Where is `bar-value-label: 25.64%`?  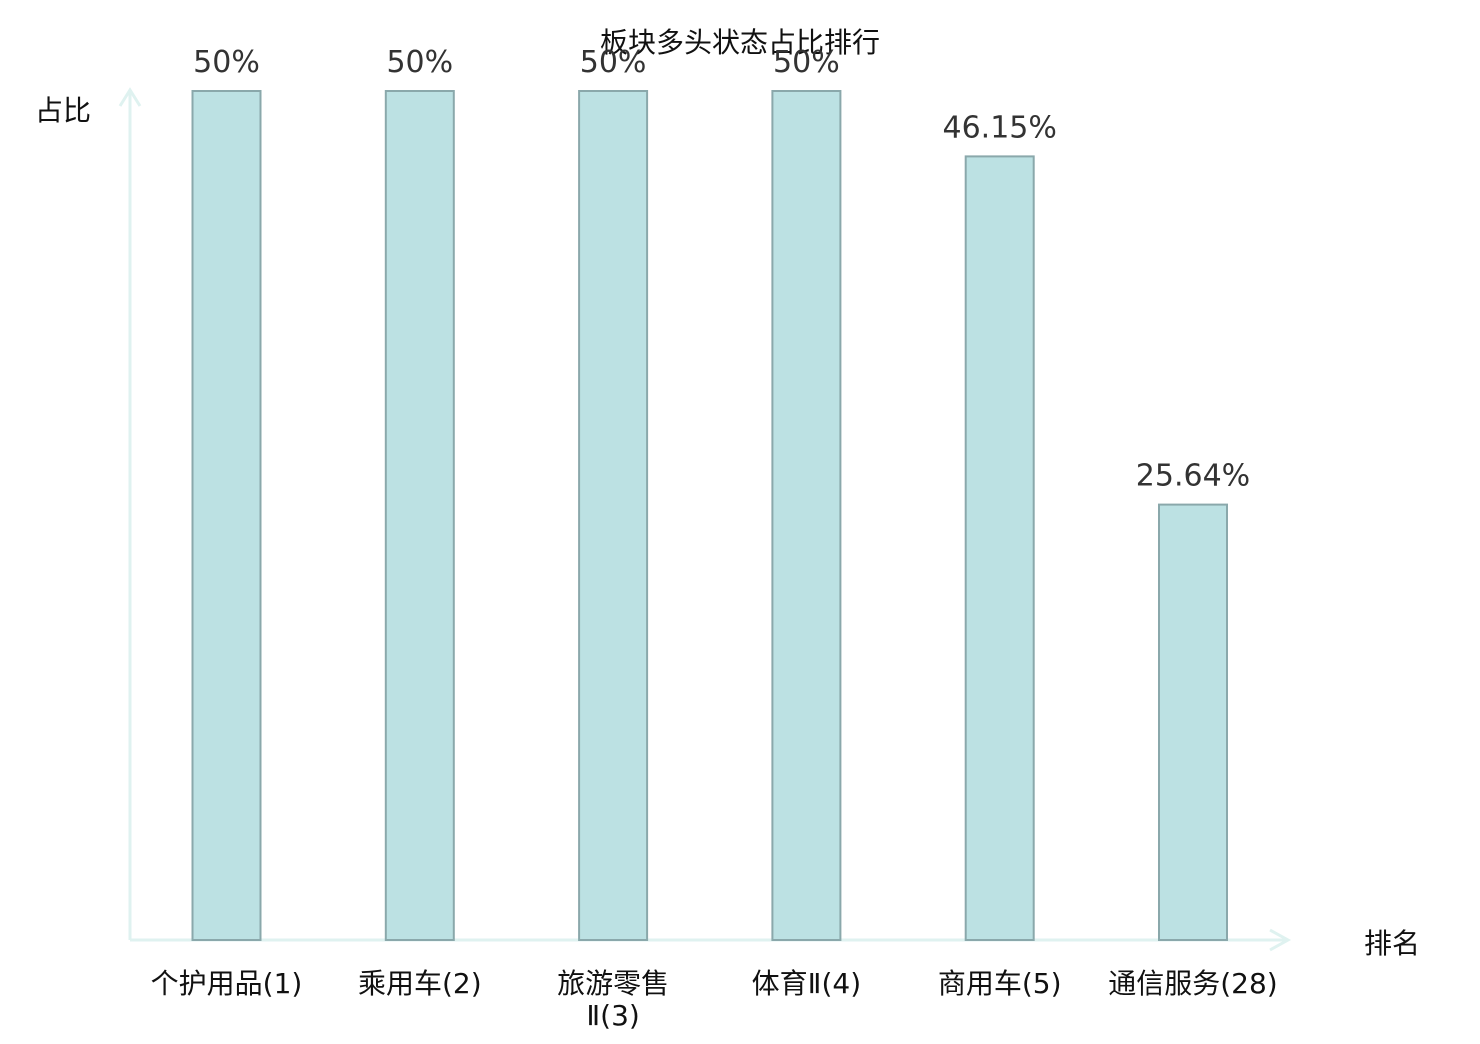 bar-value-label: 25.64% is located at coordinates (1193, 476).